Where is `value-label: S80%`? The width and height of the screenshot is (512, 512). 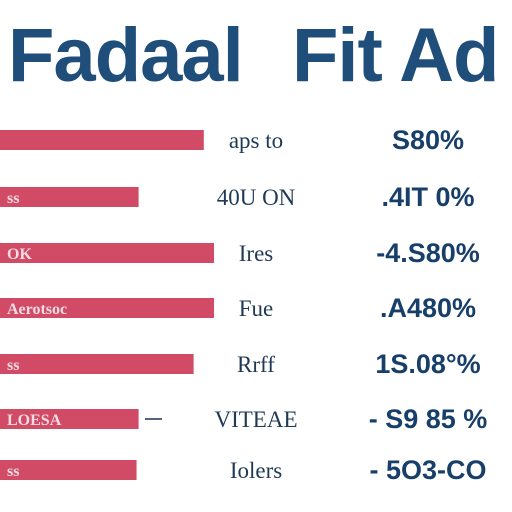 value-label: S80% is located at coordinates (428, 140).